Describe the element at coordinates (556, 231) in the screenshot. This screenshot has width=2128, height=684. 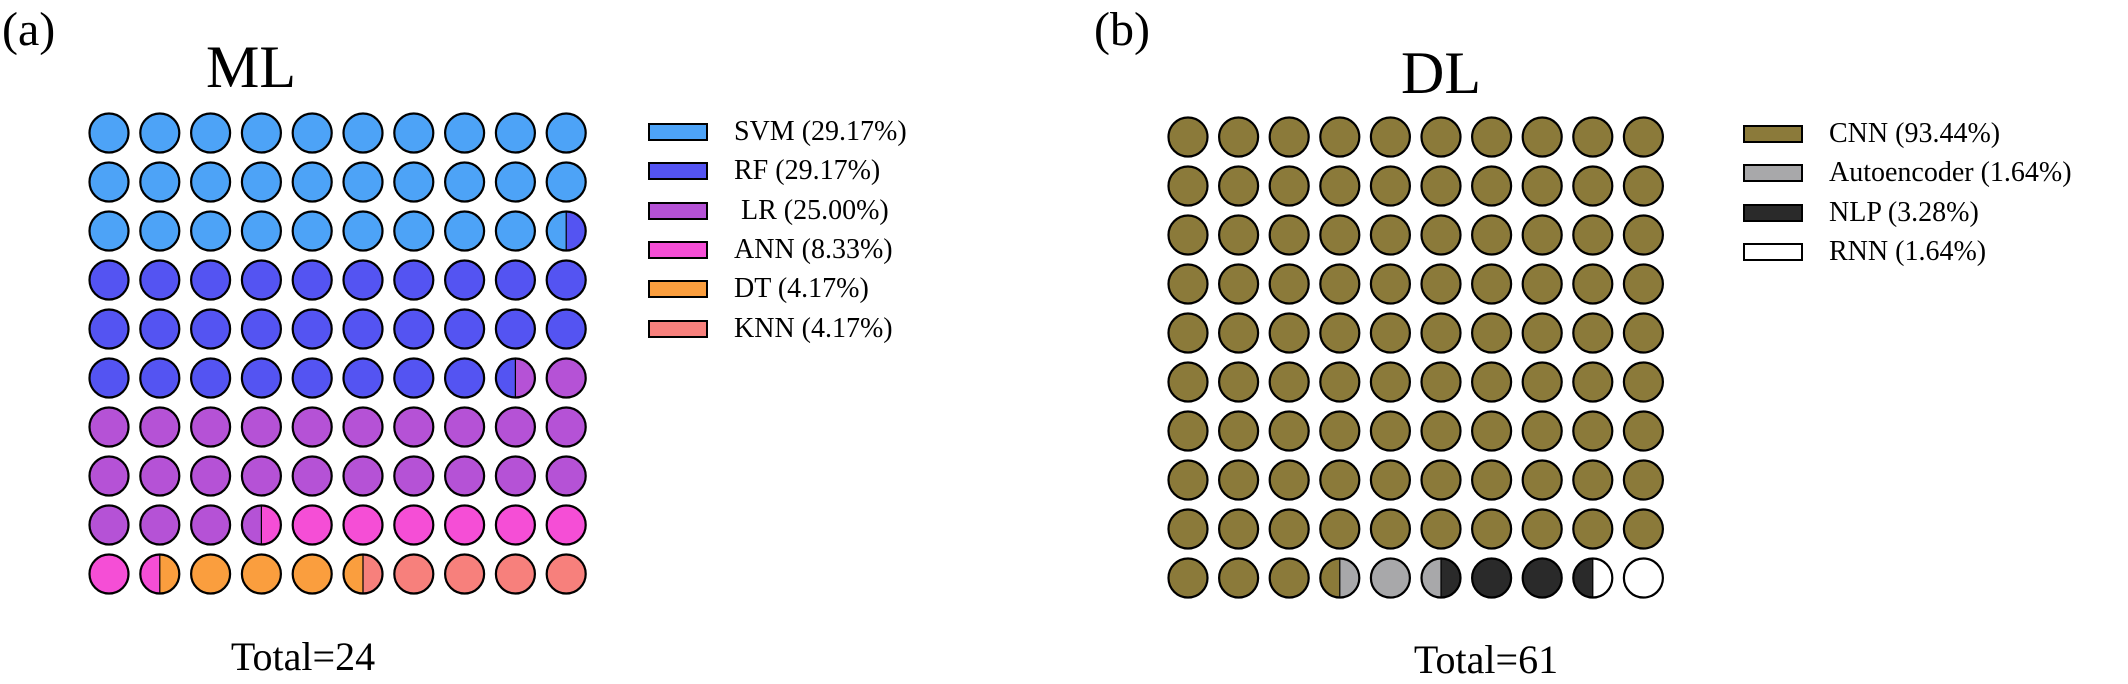
I see `waffle-half-svm` at that location.